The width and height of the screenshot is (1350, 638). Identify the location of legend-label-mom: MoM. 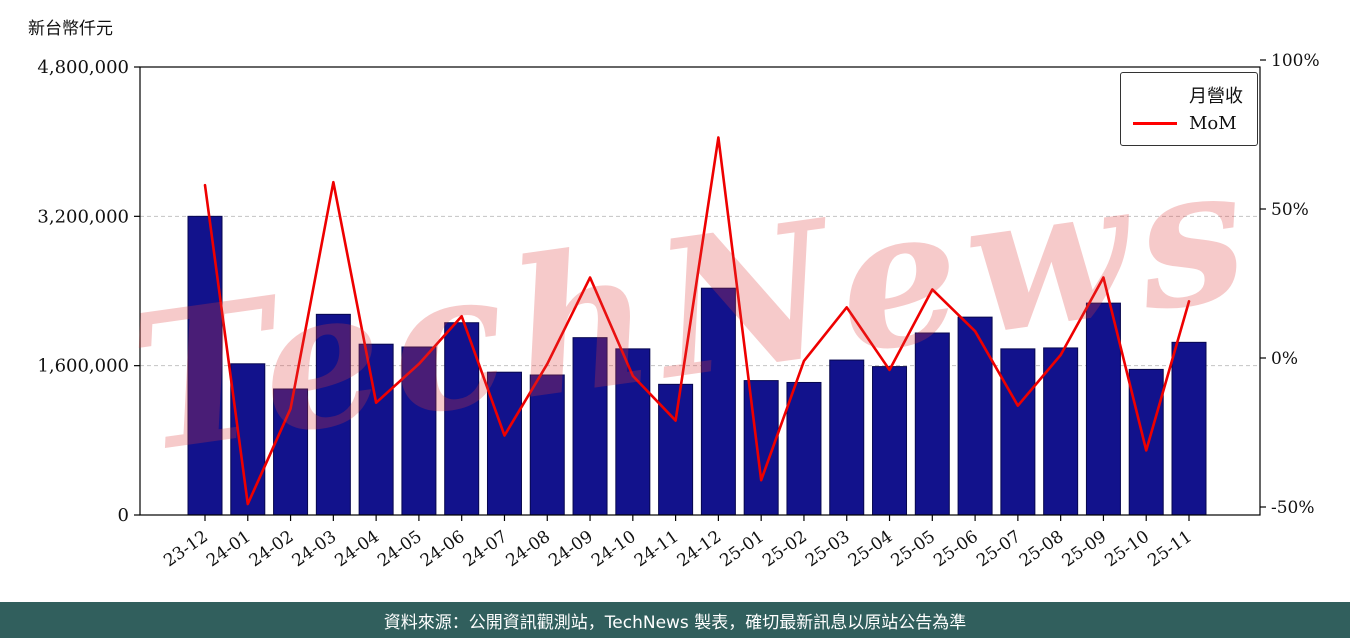
(1213, 123).